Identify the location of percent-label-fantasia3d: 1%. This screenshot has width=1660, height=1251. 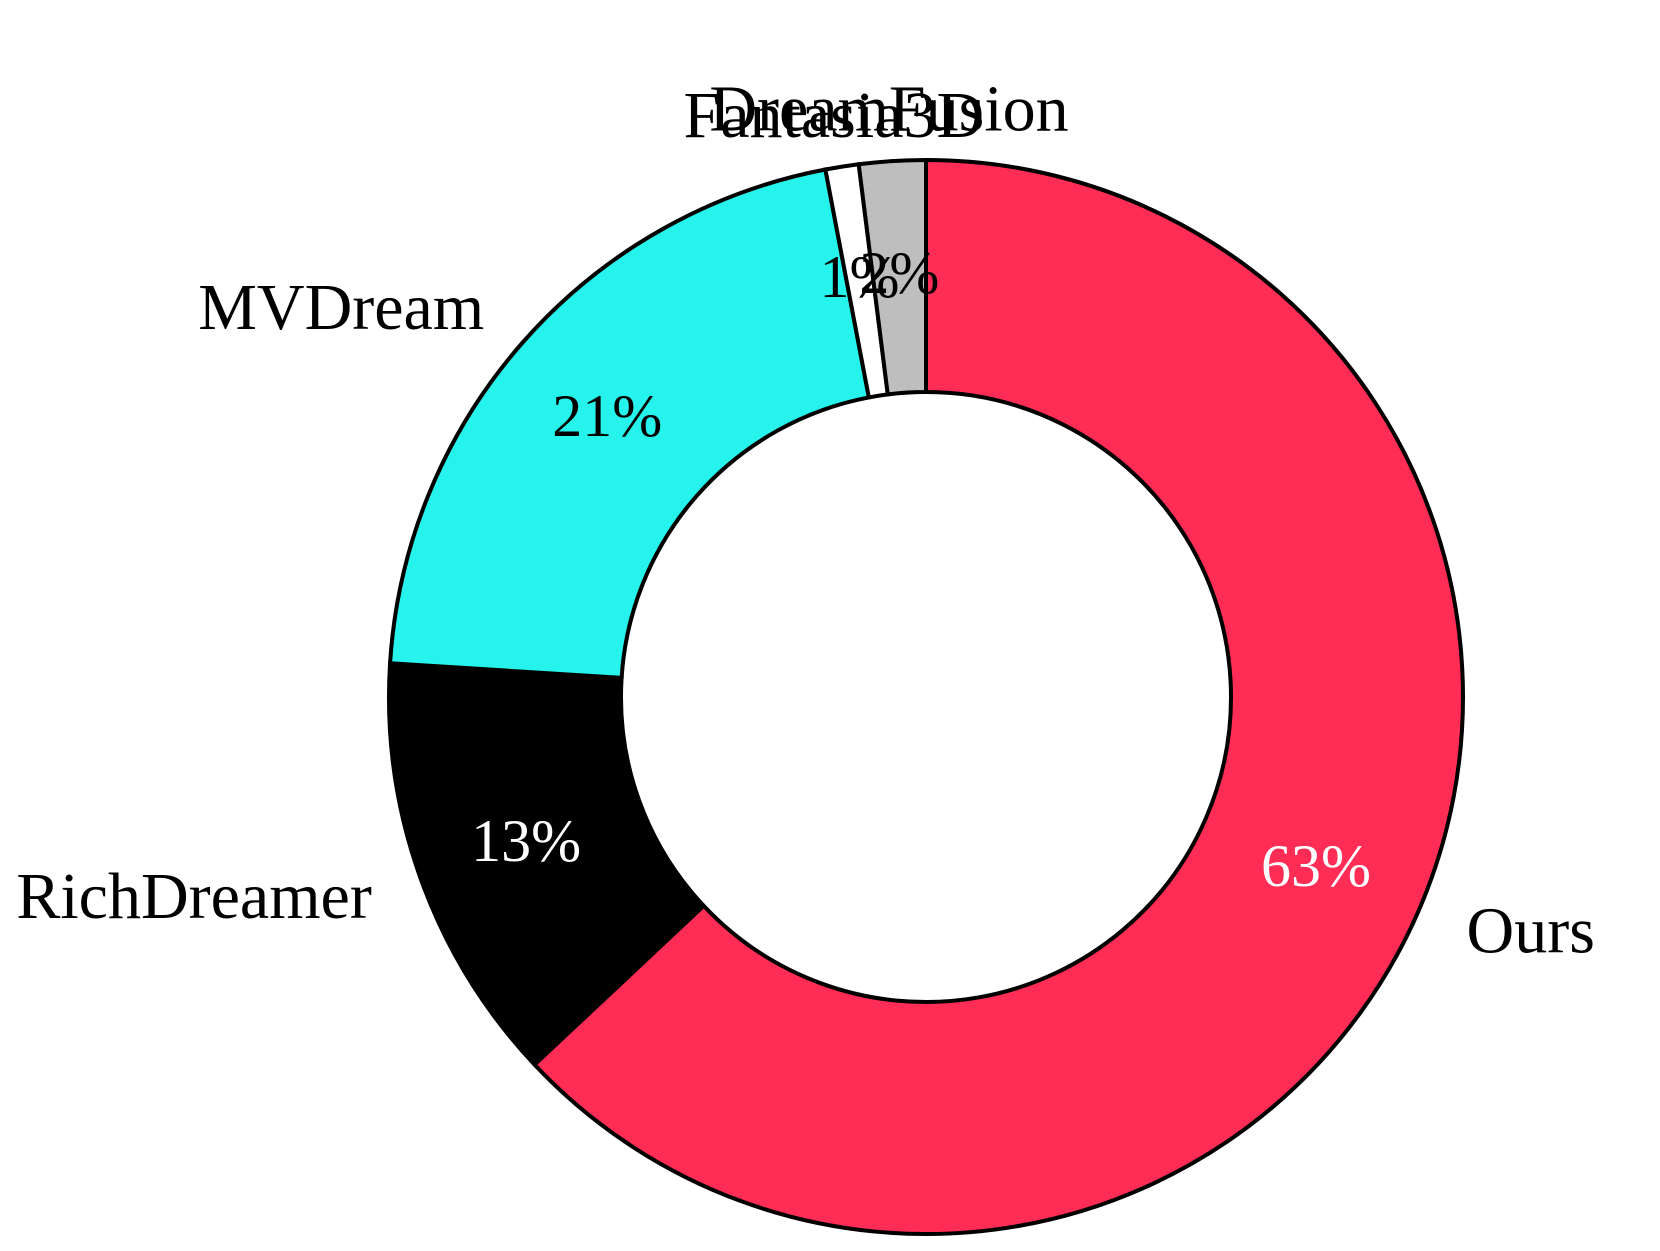
(860, 277).